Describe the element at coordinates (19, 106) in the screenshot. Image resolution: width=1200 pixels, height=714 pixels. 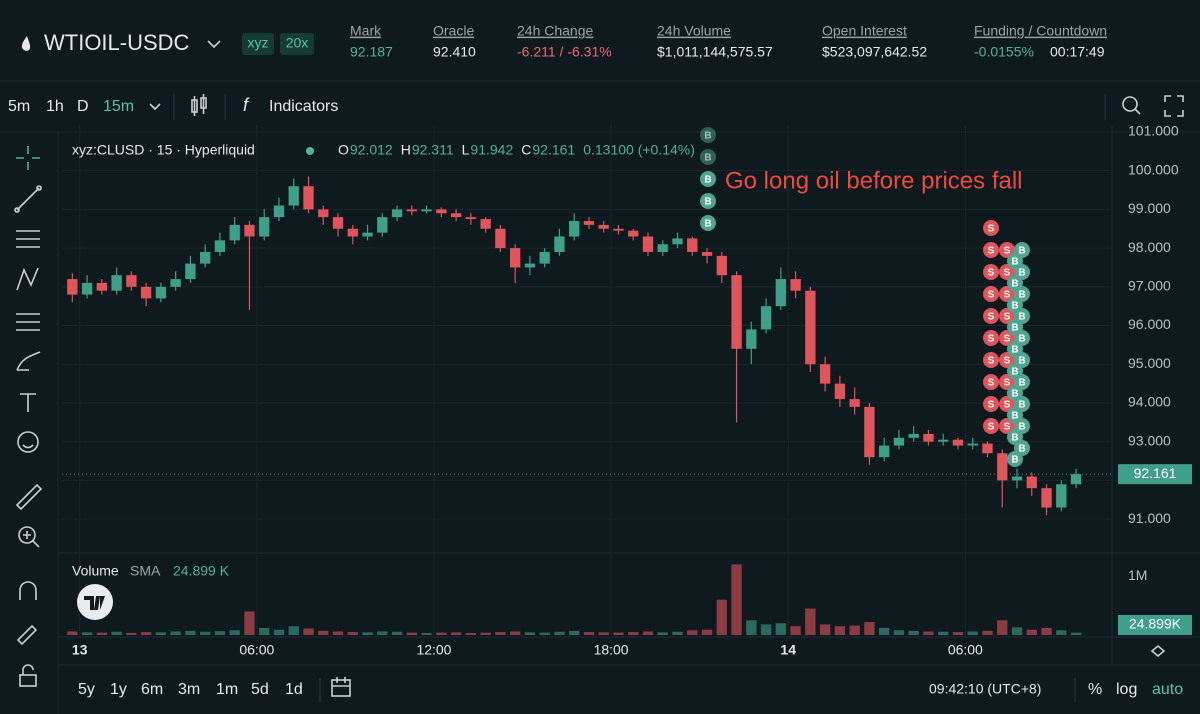
I see `interval: 5m` at that location.